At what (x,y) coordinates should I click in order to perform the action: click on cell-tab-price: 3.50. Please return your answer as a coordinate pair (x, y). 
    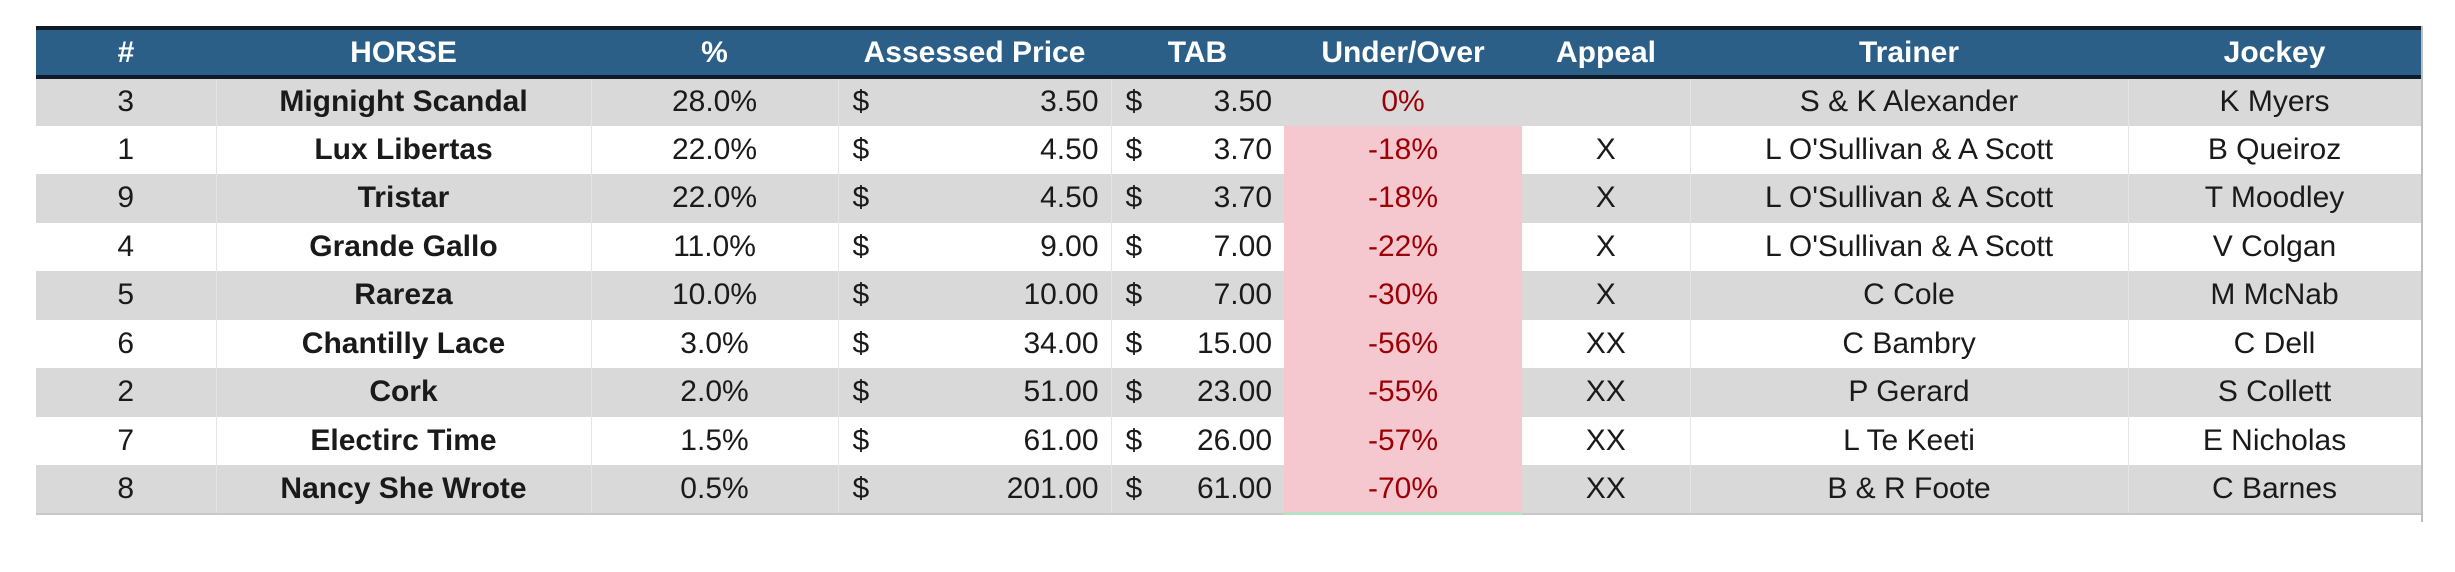
    Looking at the image, I should click on (1218, 101).